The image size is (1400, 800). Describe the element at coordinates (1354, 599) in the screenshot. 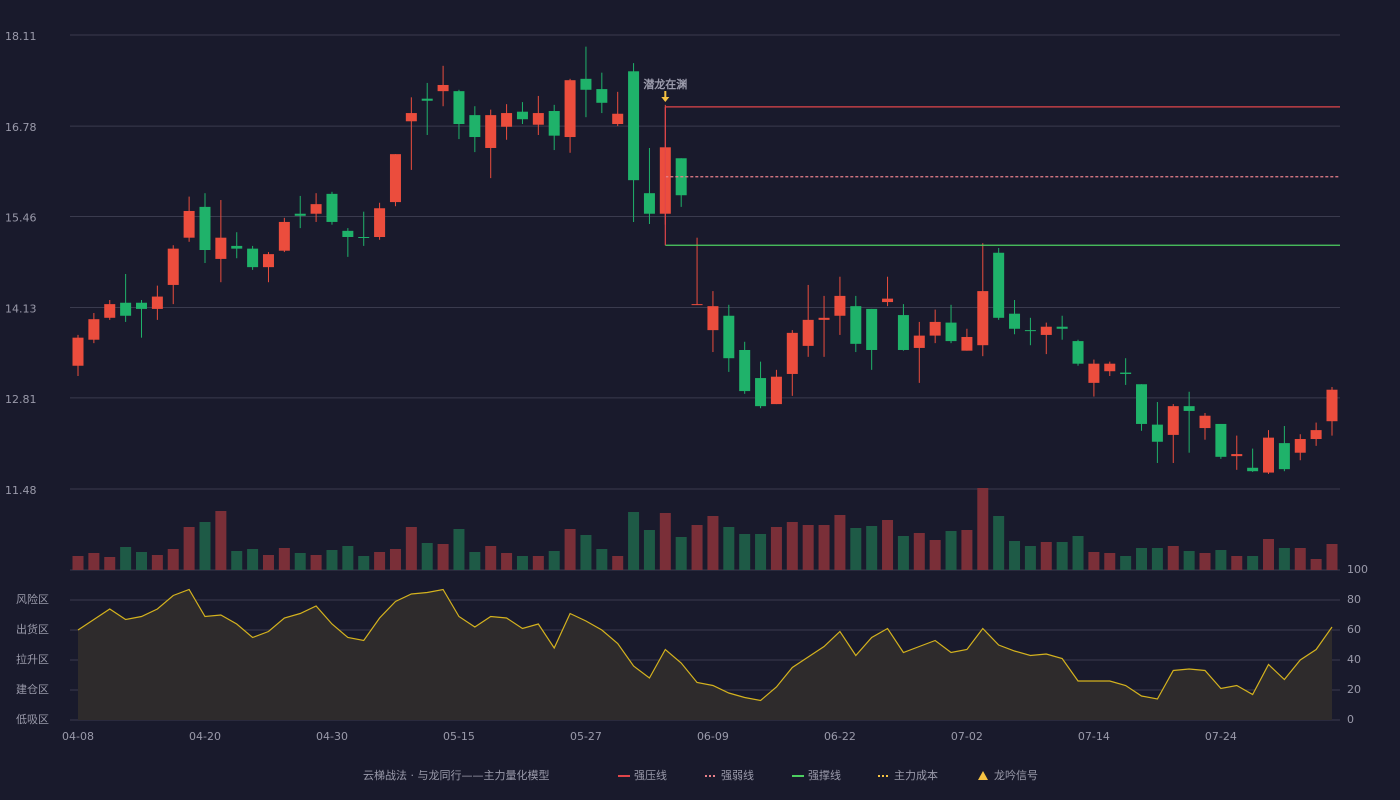

I see `y2-tick-label: 80` at that location.